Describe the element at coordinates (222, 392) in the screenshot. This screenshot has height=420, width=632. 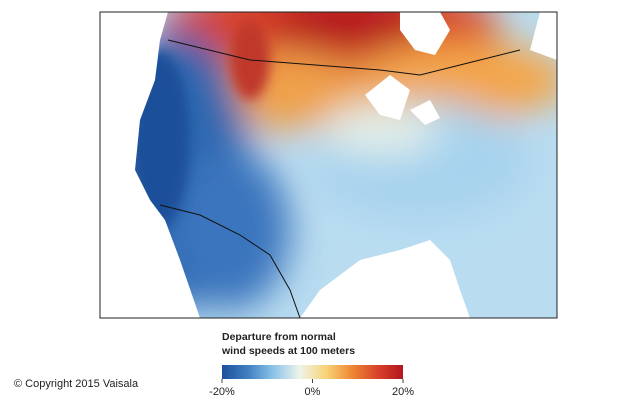
I see `colorbar-tick-label: -20%` at that location.